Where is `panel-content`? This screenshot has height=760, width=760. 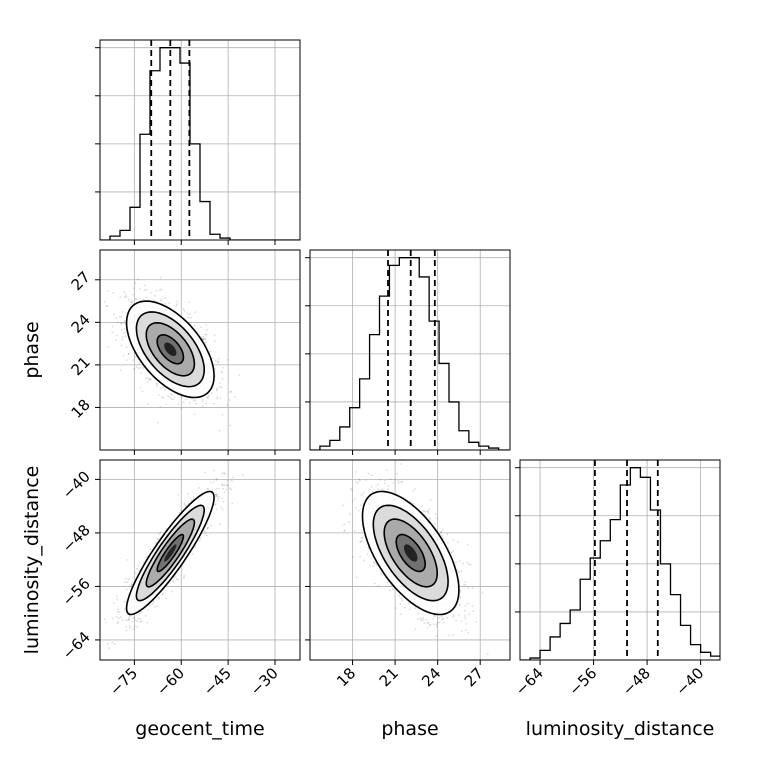
panel-content is located at coordinates (200, 350).